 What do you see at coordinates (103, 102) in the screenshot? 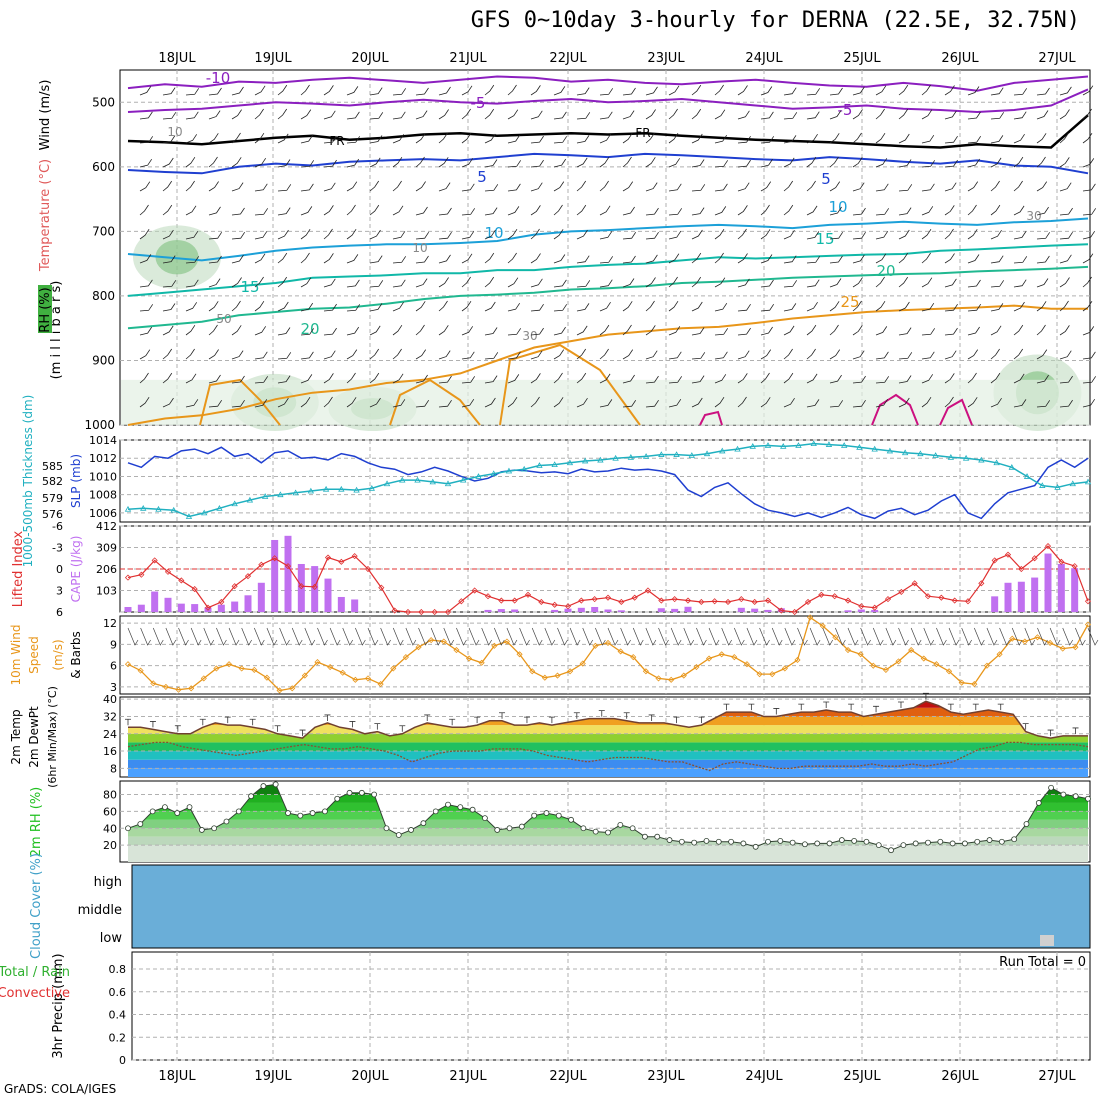
I see `y-tick-label: 500` at bounding box center [103, 102].